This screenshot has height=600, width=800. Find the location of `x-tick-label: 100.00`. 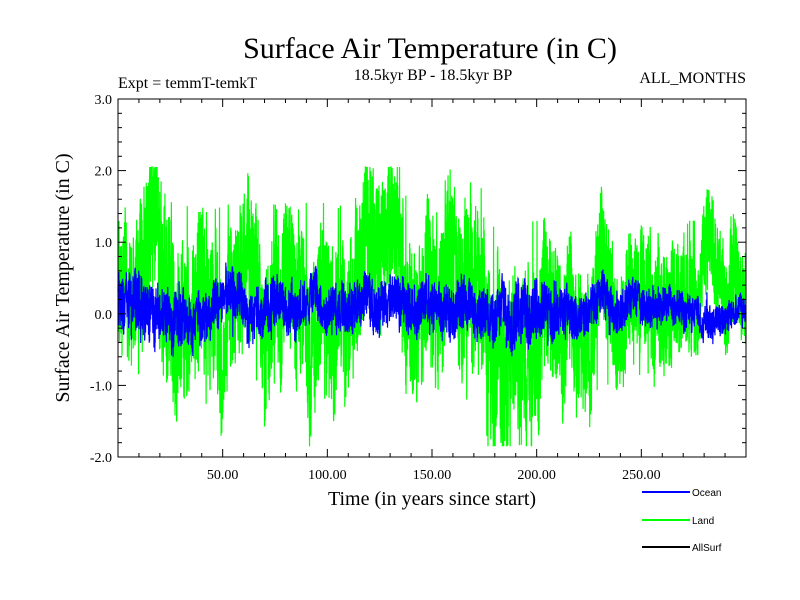

x-tick-label: 100.00 is located at coordinates (327, 475).